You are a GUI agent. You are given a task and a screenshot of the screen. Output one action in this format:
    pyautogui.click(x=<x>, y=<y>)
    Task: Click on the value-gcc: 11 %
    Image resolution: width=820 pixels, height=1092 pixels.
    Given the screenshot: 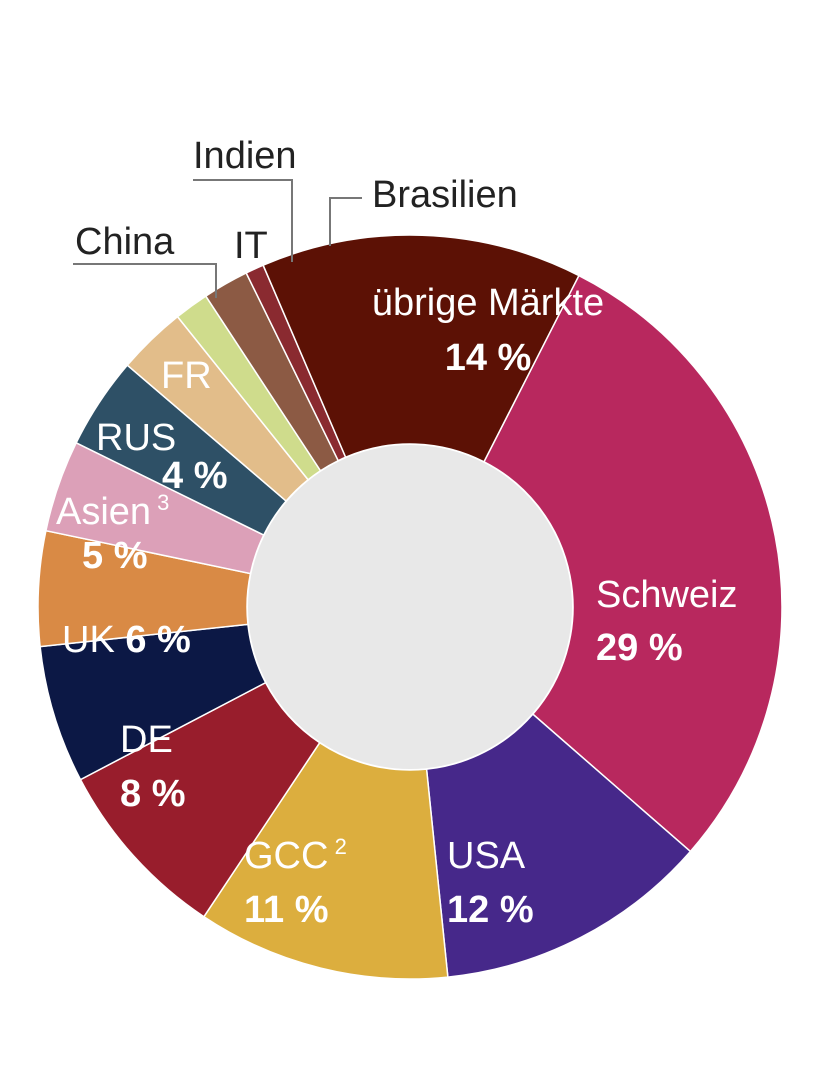 What is the action you would take?
    pyautogui.click(x=286, y=910)
    